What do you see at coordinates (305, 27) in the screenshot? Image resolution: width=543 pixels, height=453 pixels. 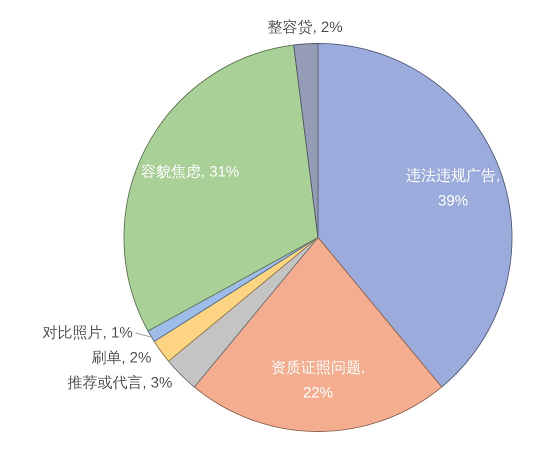 I see `slice-label: 整容贷, 2%` at bounding box center [305, 27].